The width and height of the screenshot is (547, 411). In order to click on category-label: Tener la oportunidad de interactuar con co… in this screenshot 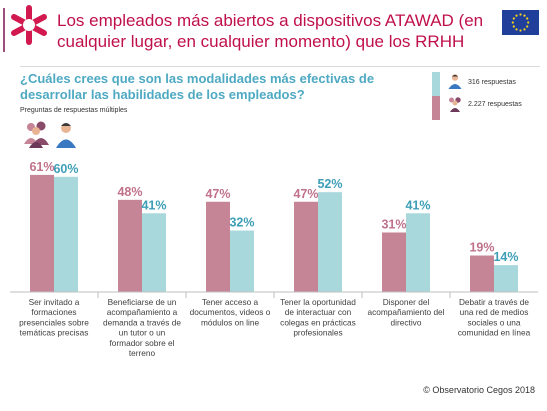, I will do `click(318, 317)`.